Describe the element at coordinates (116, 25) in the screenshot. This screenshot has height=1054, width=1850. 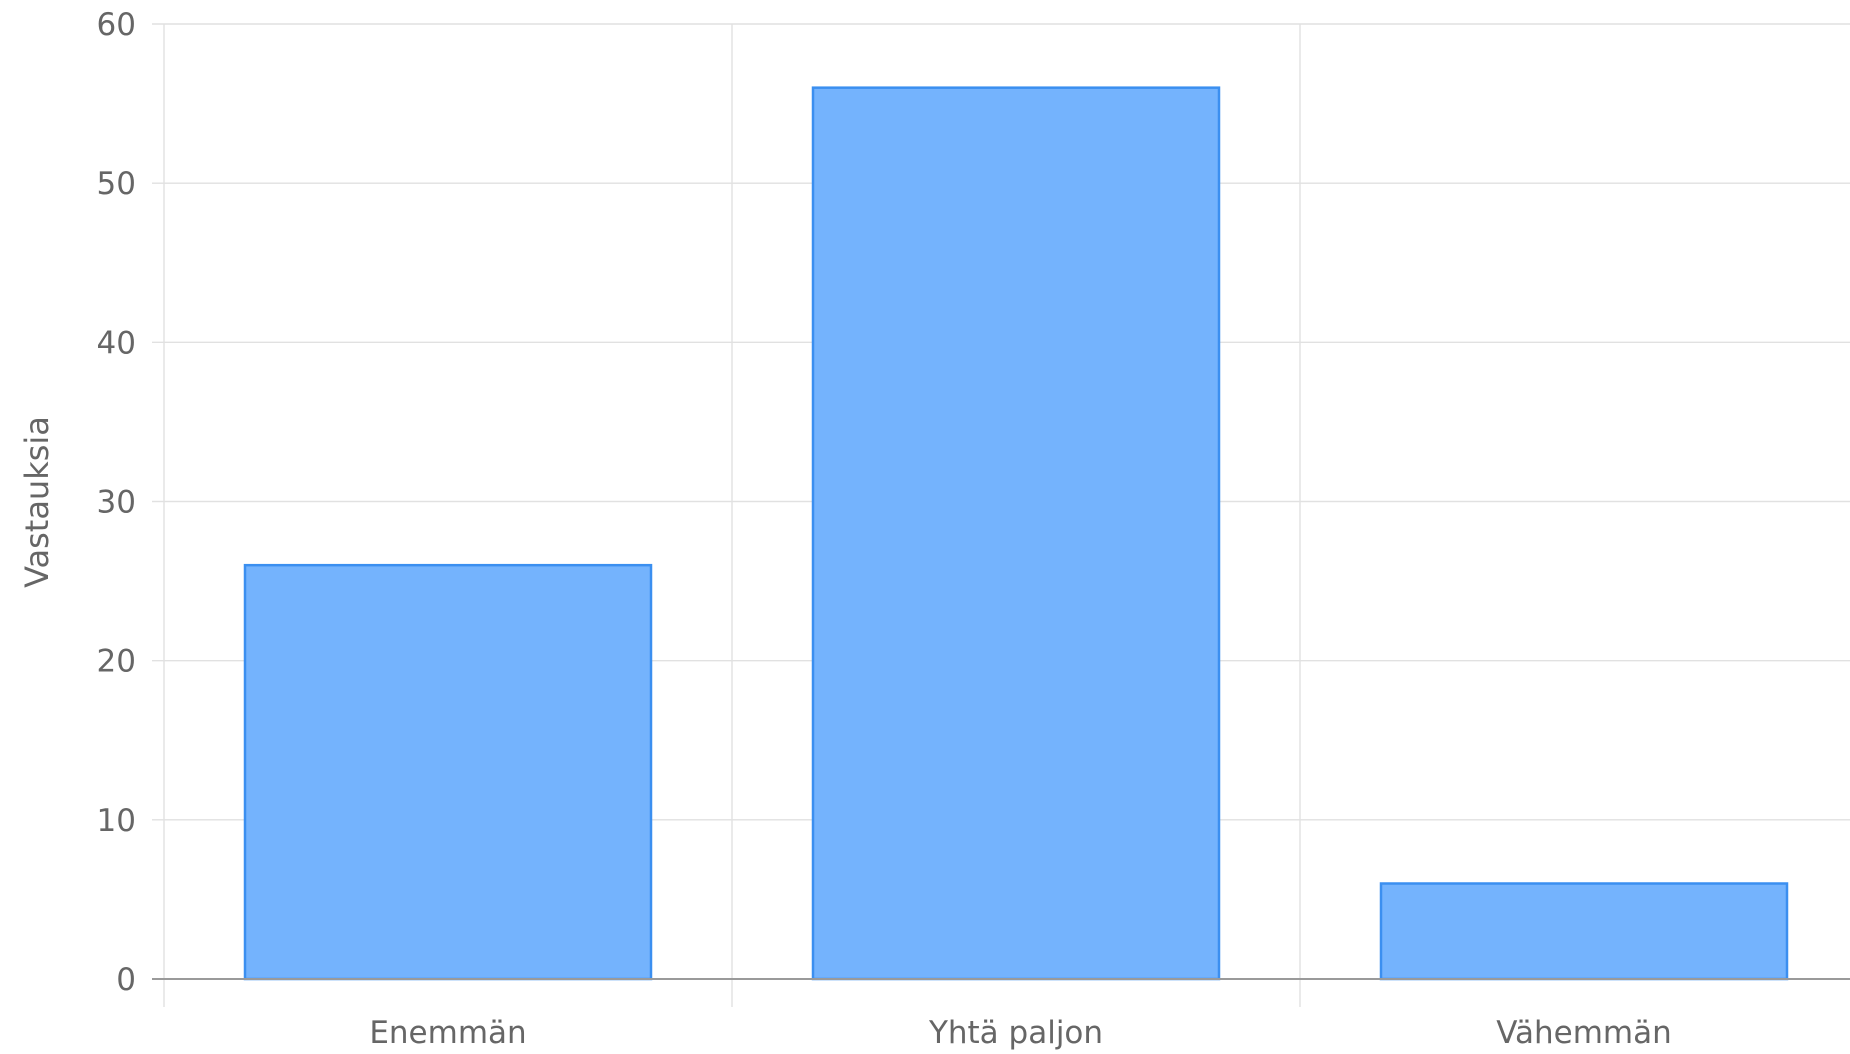
I see `y-tick-label: 60` at that location.